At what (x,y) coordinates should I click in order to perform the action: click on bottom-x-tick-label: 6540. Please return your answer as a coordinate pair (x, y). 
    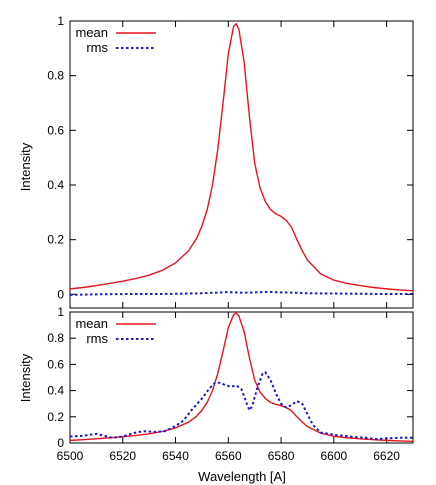
    Looking at the image, I should click on (175, 456).